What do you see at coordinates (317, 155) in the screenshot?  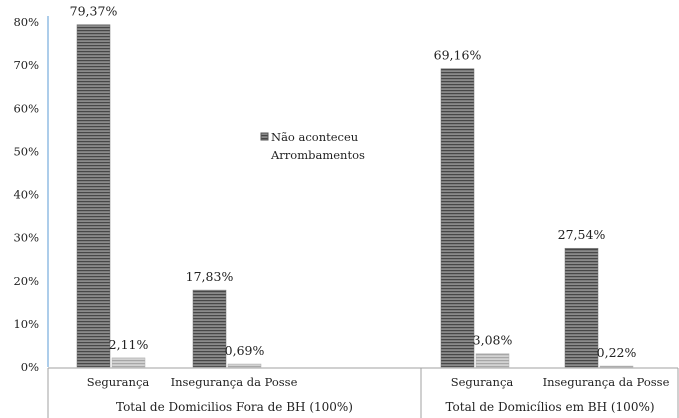 I see `legend-label: Arrombamentos` at bounding box center [317, 155].